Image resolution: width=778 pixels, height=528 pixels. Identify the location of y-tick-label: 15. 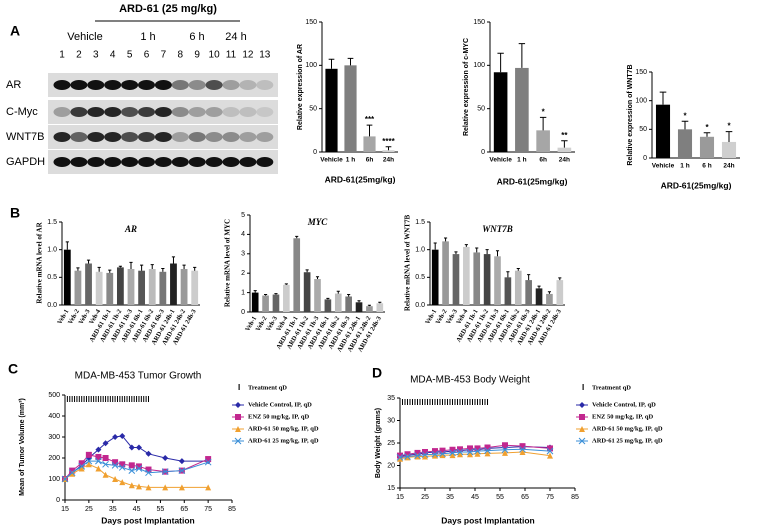
(391, 488).